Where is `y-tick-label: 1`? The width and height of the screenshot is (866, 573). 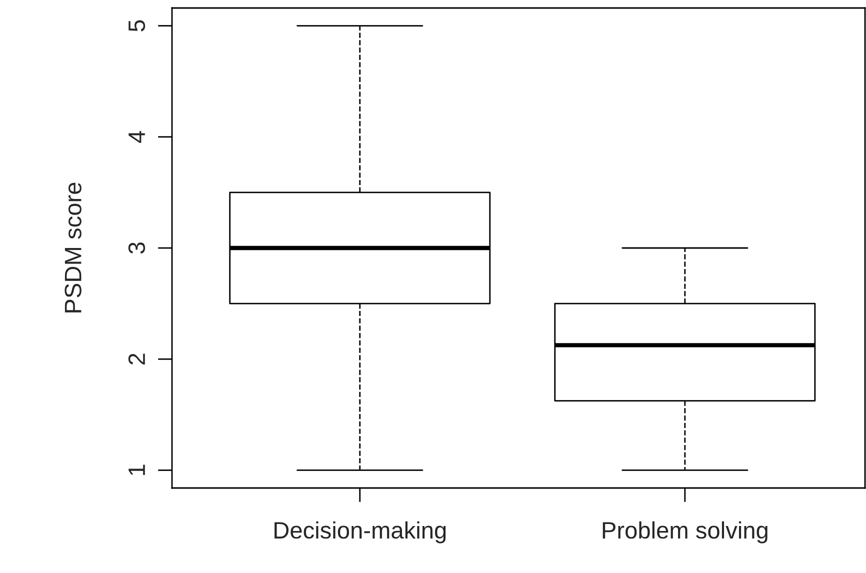
y-tick-label: 1 is located at coordinates (136, 469).